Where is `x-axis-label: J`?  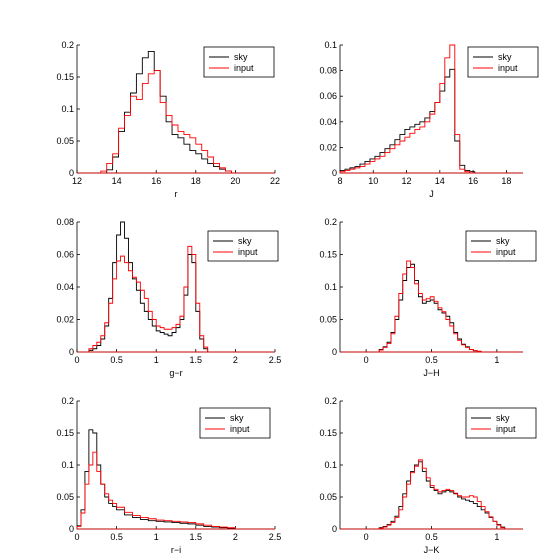
x-axis-label: J is located at coordinates (431, 194).